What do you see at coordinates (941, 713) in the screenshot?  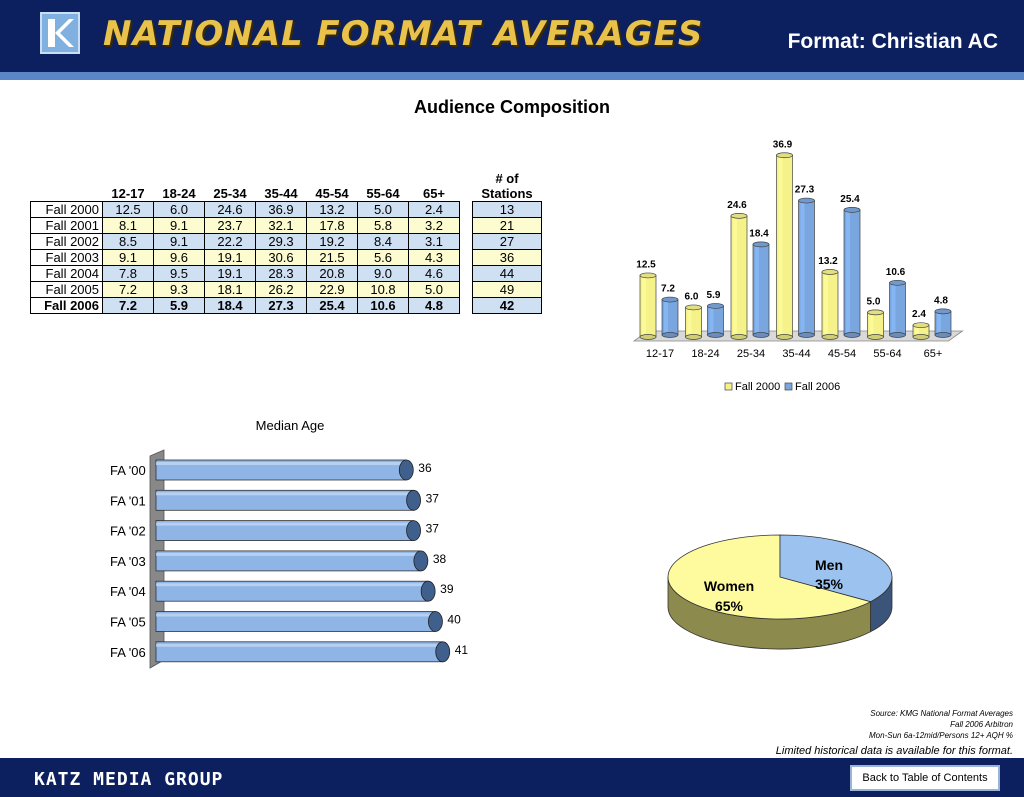 I see `source-line-1: Source: KMG National Format Averages` at bounding box center [941, 713].